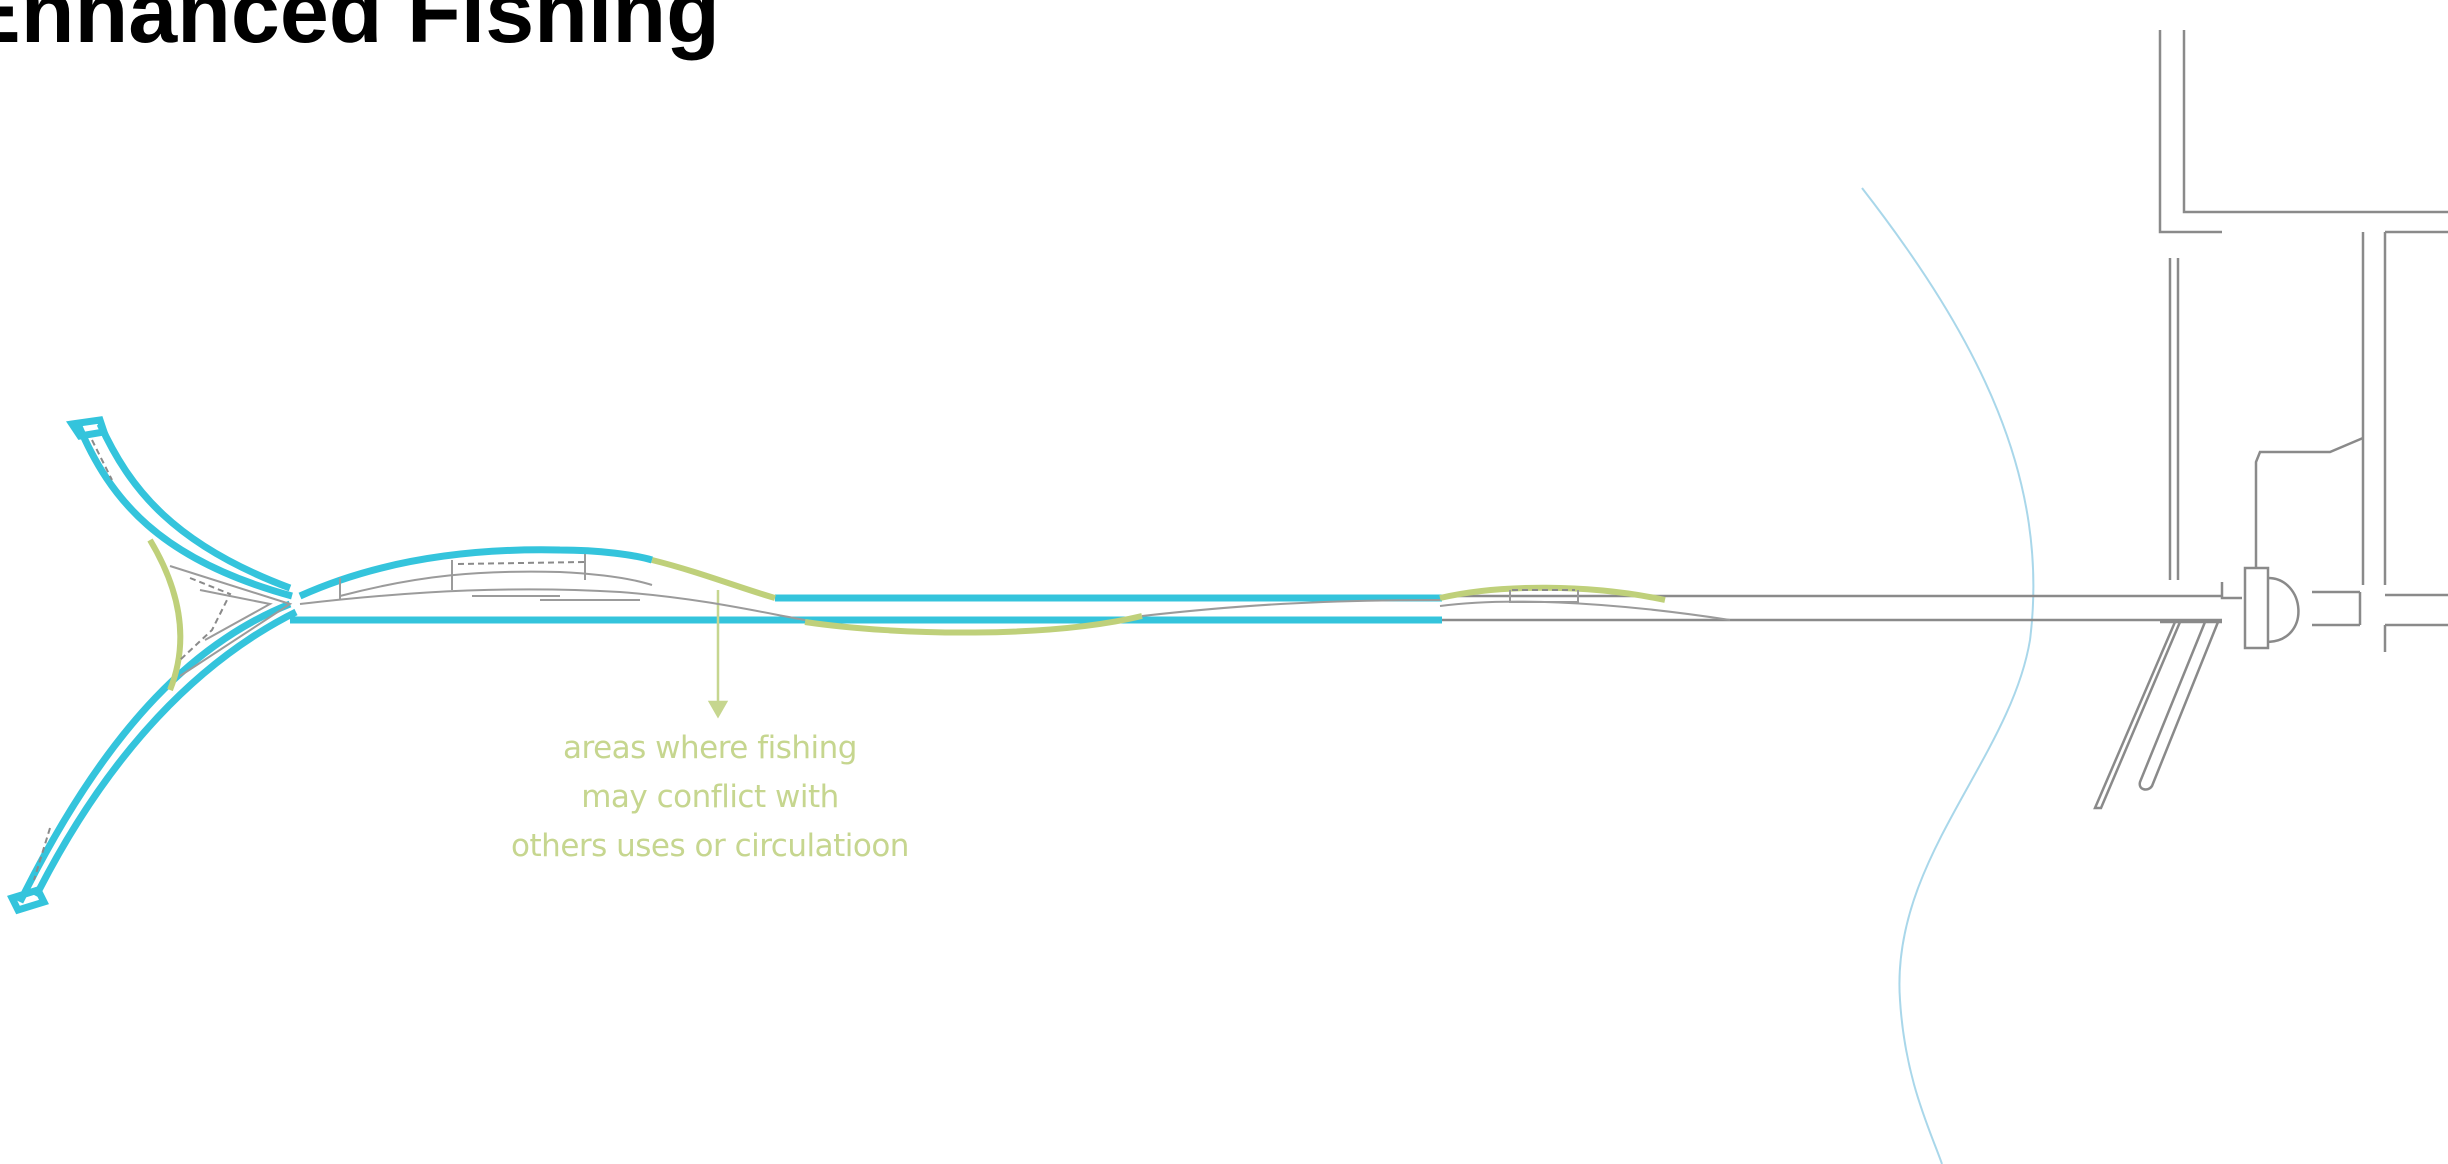  Describe the element at coordinates (718, 654) in the screenshot. I see `annotation-pointer` at that location.